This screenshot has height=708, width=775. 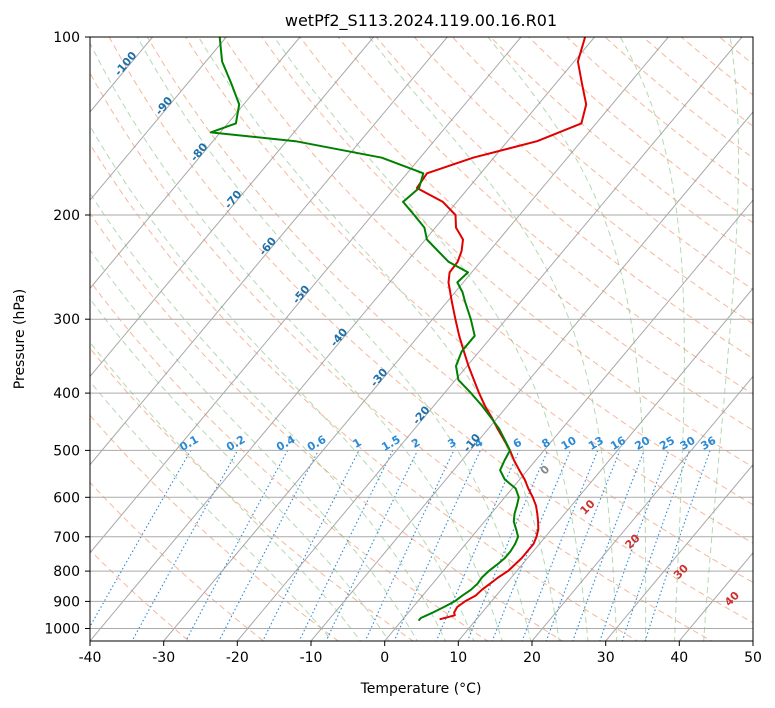 What do you see at coordinates (532, 658) in the screenshot?
I see `x-tick-label: 20` at bounding box center [532, 658].